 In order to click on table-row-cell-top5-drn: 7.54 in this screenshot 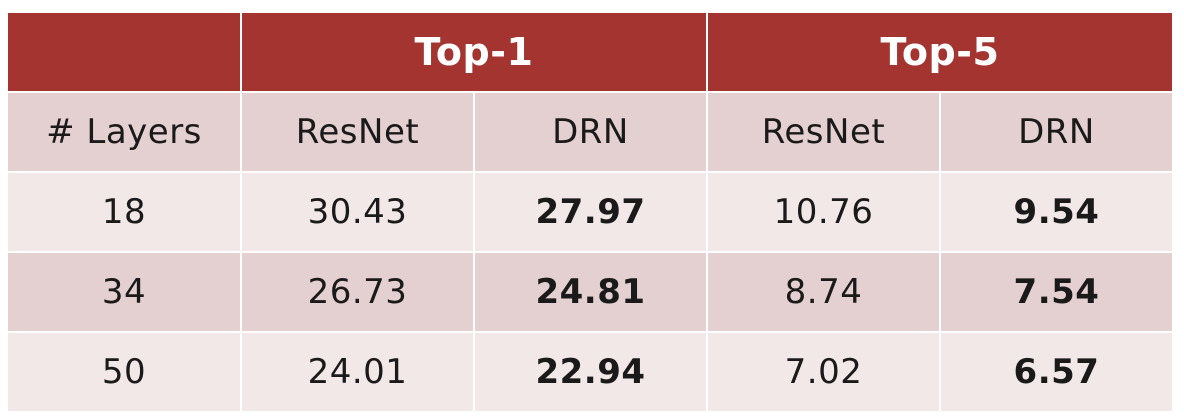, I will do `click(1056, 292)`.